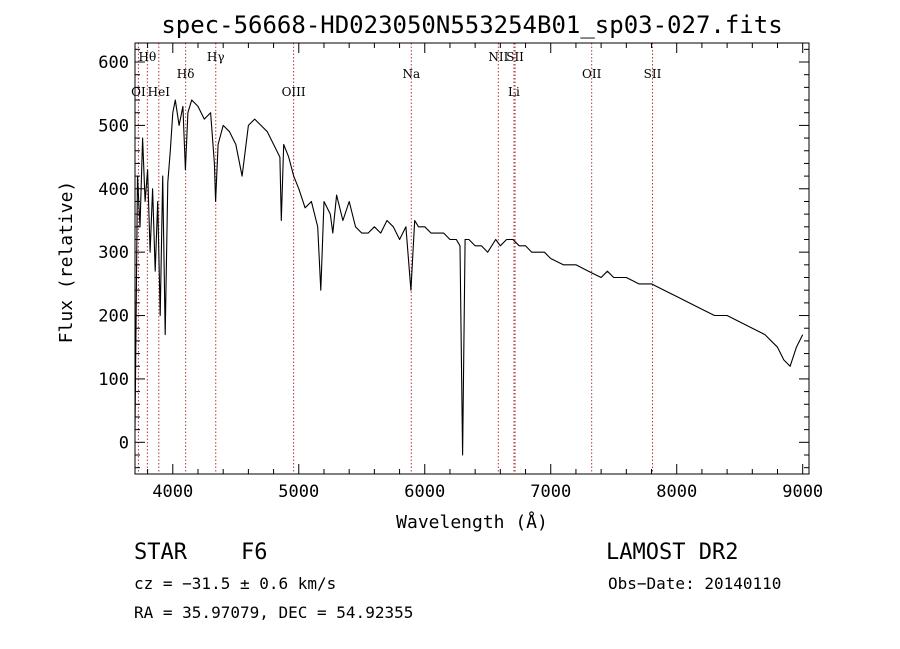 This screenshot has width=900, height=649. I want to click on x-axis-label: Wavelength (Å), so click(472, 522).